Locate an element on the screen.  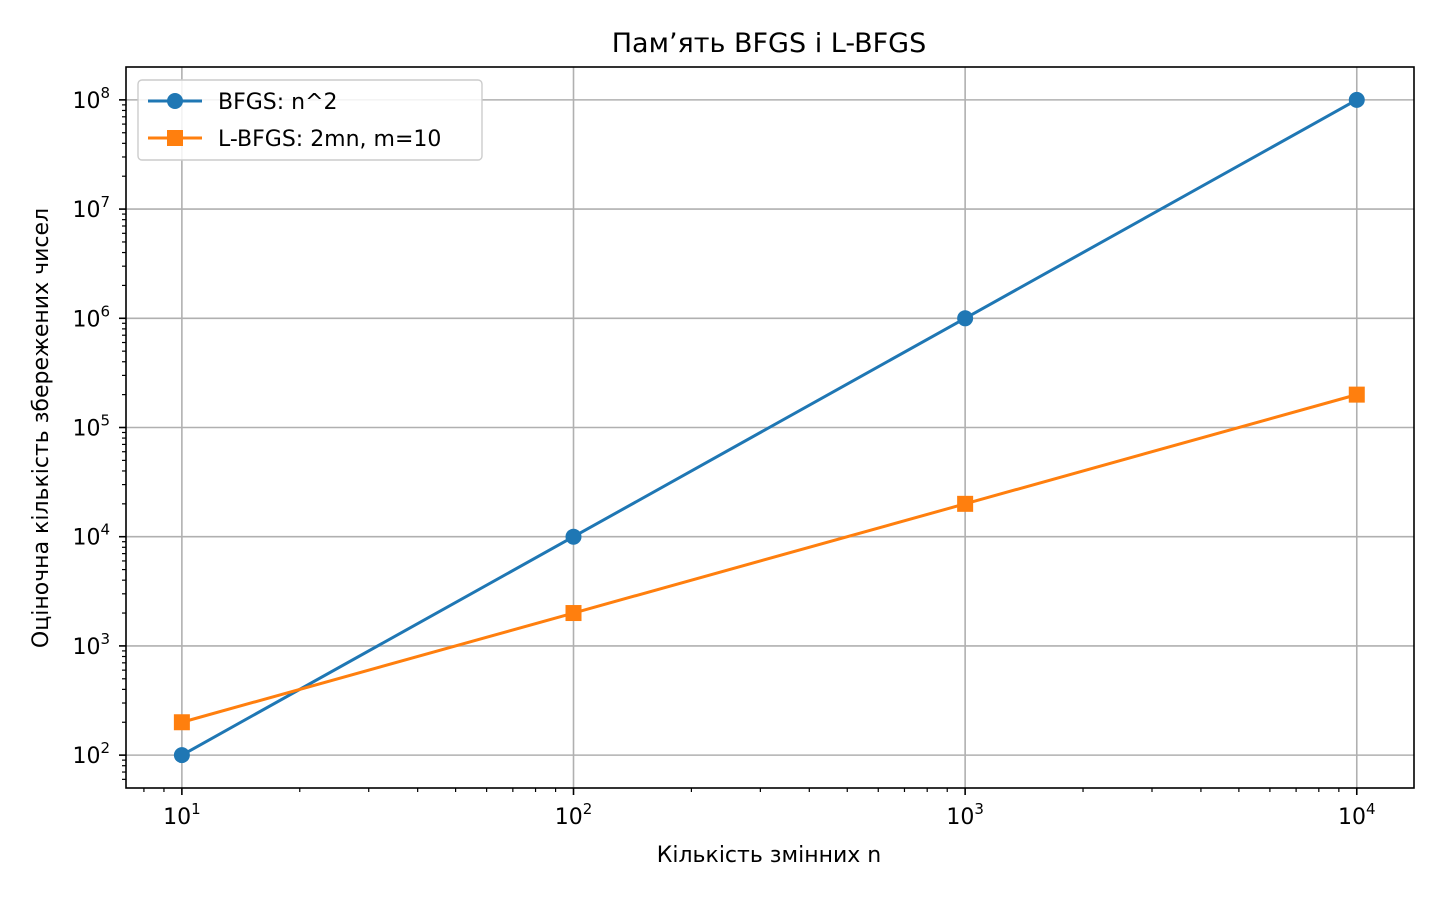
y-tick-label: 10⁶ is located at coordinates (91, 317).